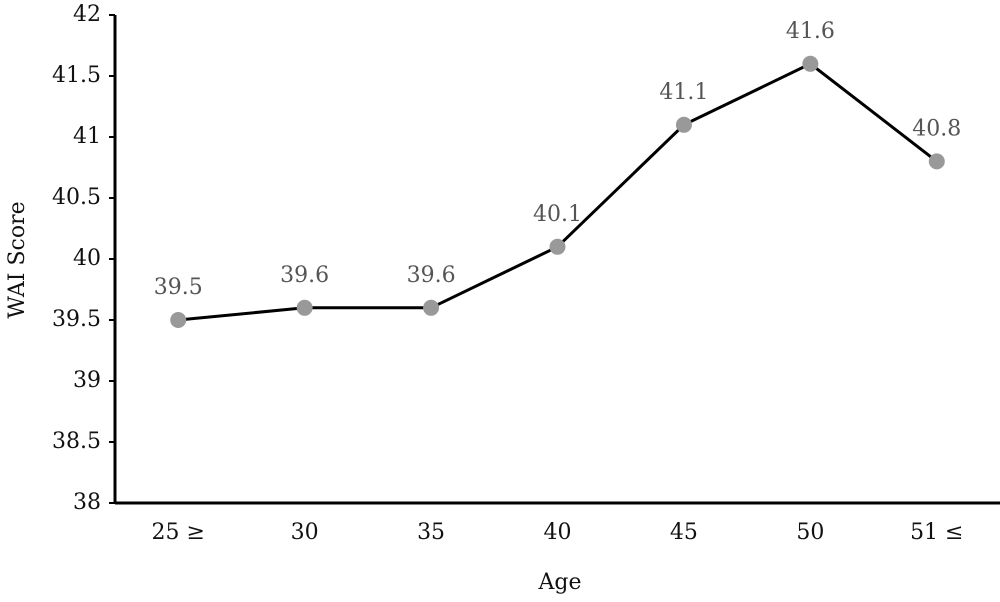 This screenshot has width=1000, height=602. What do you see at coordinates (178, 532) in the screenshot?
I see `x-tick-label: 25 ≥` at bounding box center [178, 532].